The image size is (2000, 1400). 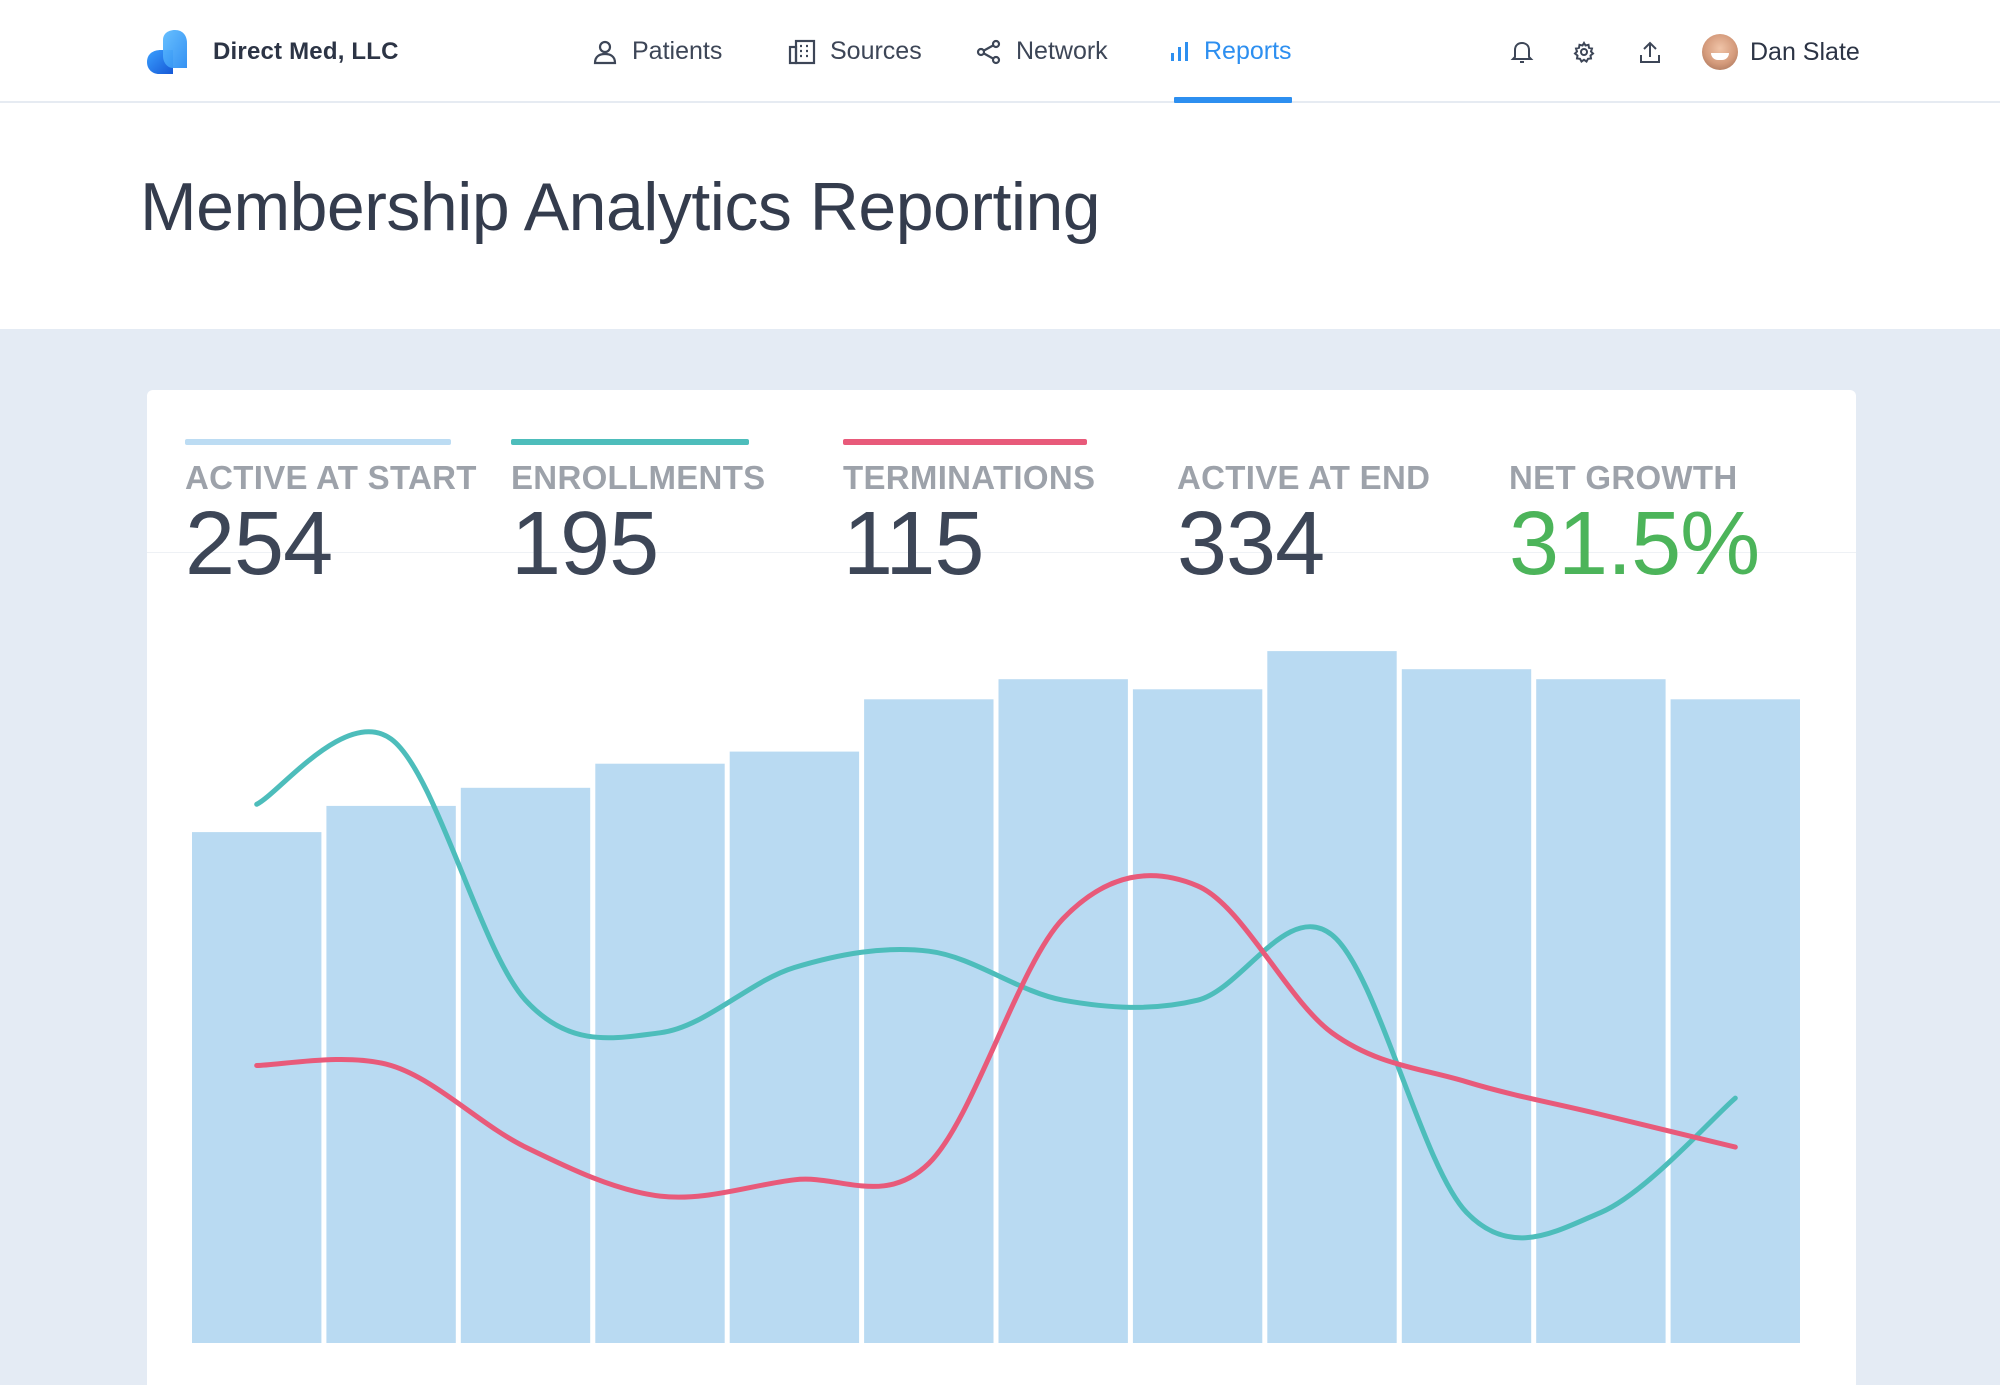 What do you see at coordinates (876, 51) in the screenshot?
I see `nav-label: Sources` at bounding box center [876, 51].